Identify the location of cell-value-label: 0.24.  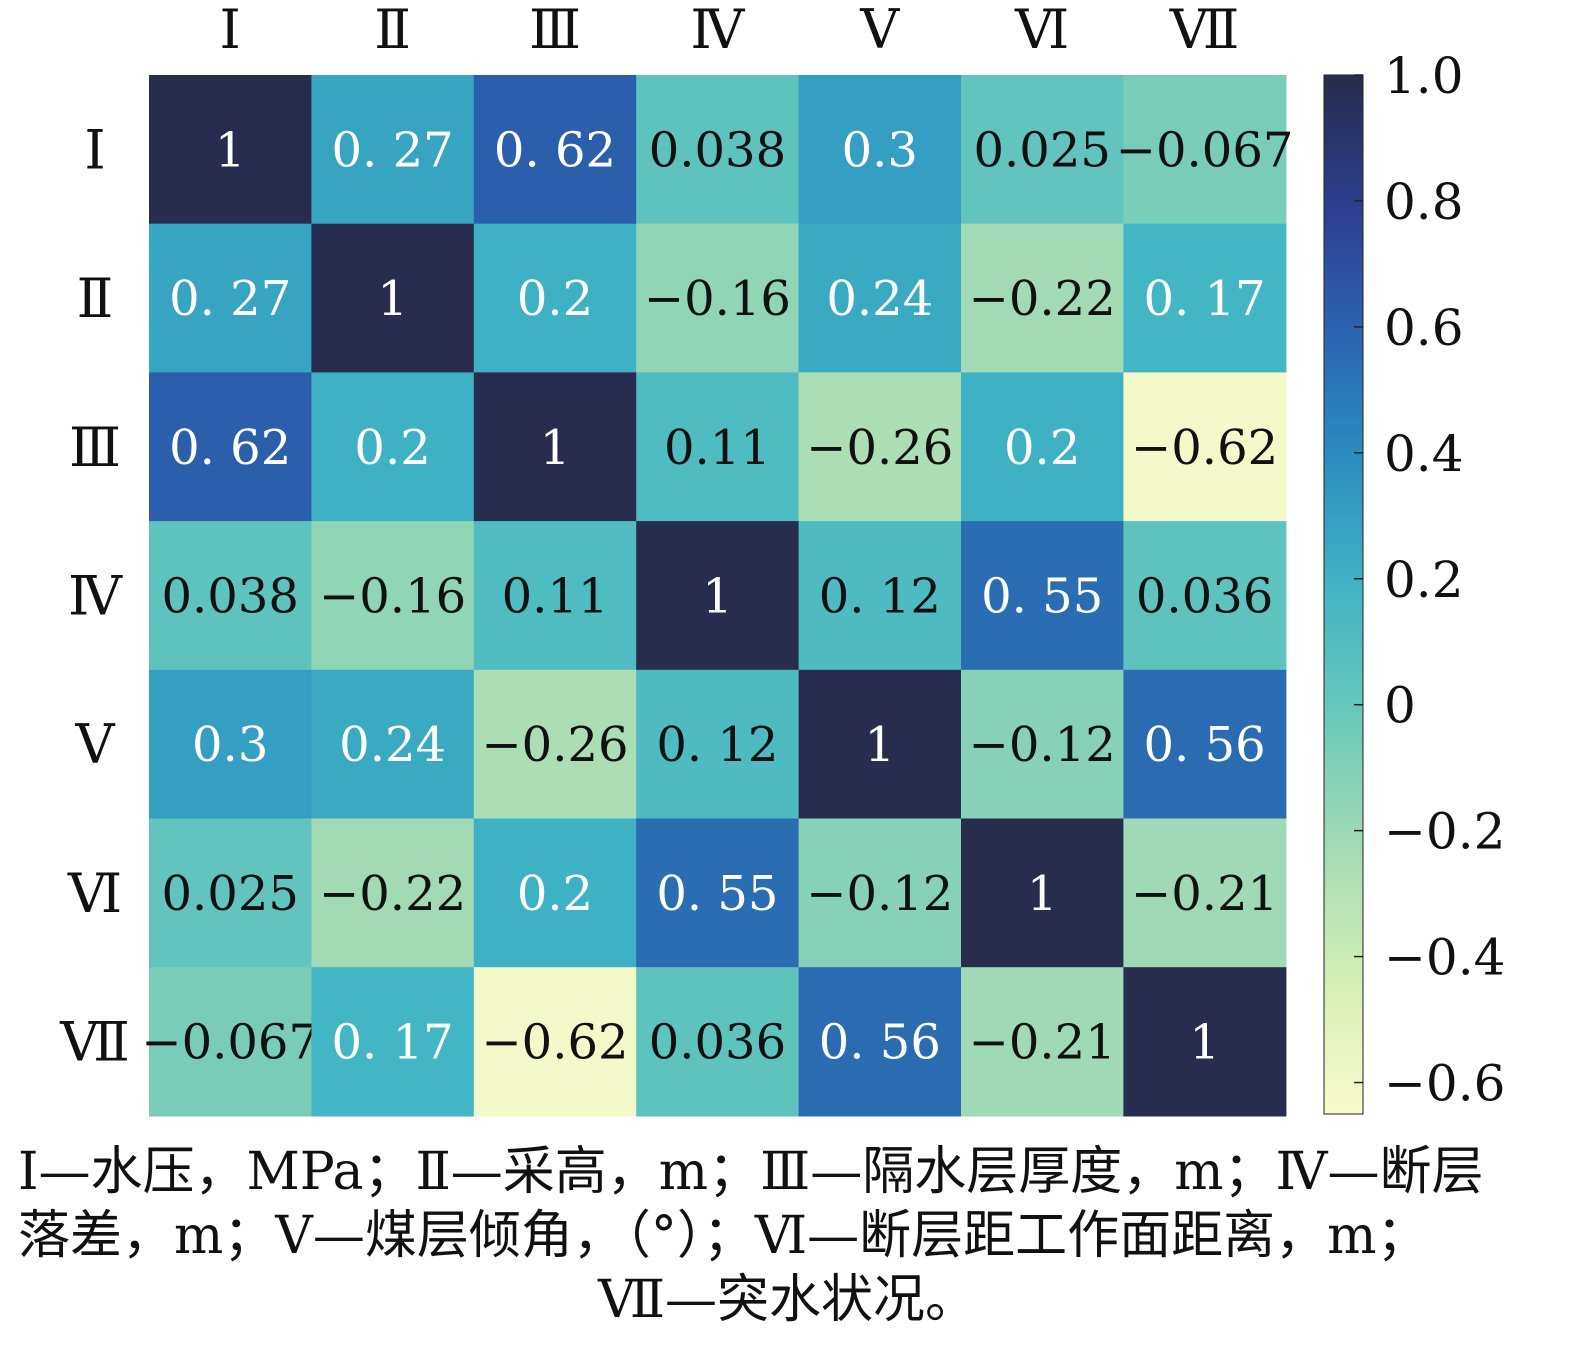
(879, 299).